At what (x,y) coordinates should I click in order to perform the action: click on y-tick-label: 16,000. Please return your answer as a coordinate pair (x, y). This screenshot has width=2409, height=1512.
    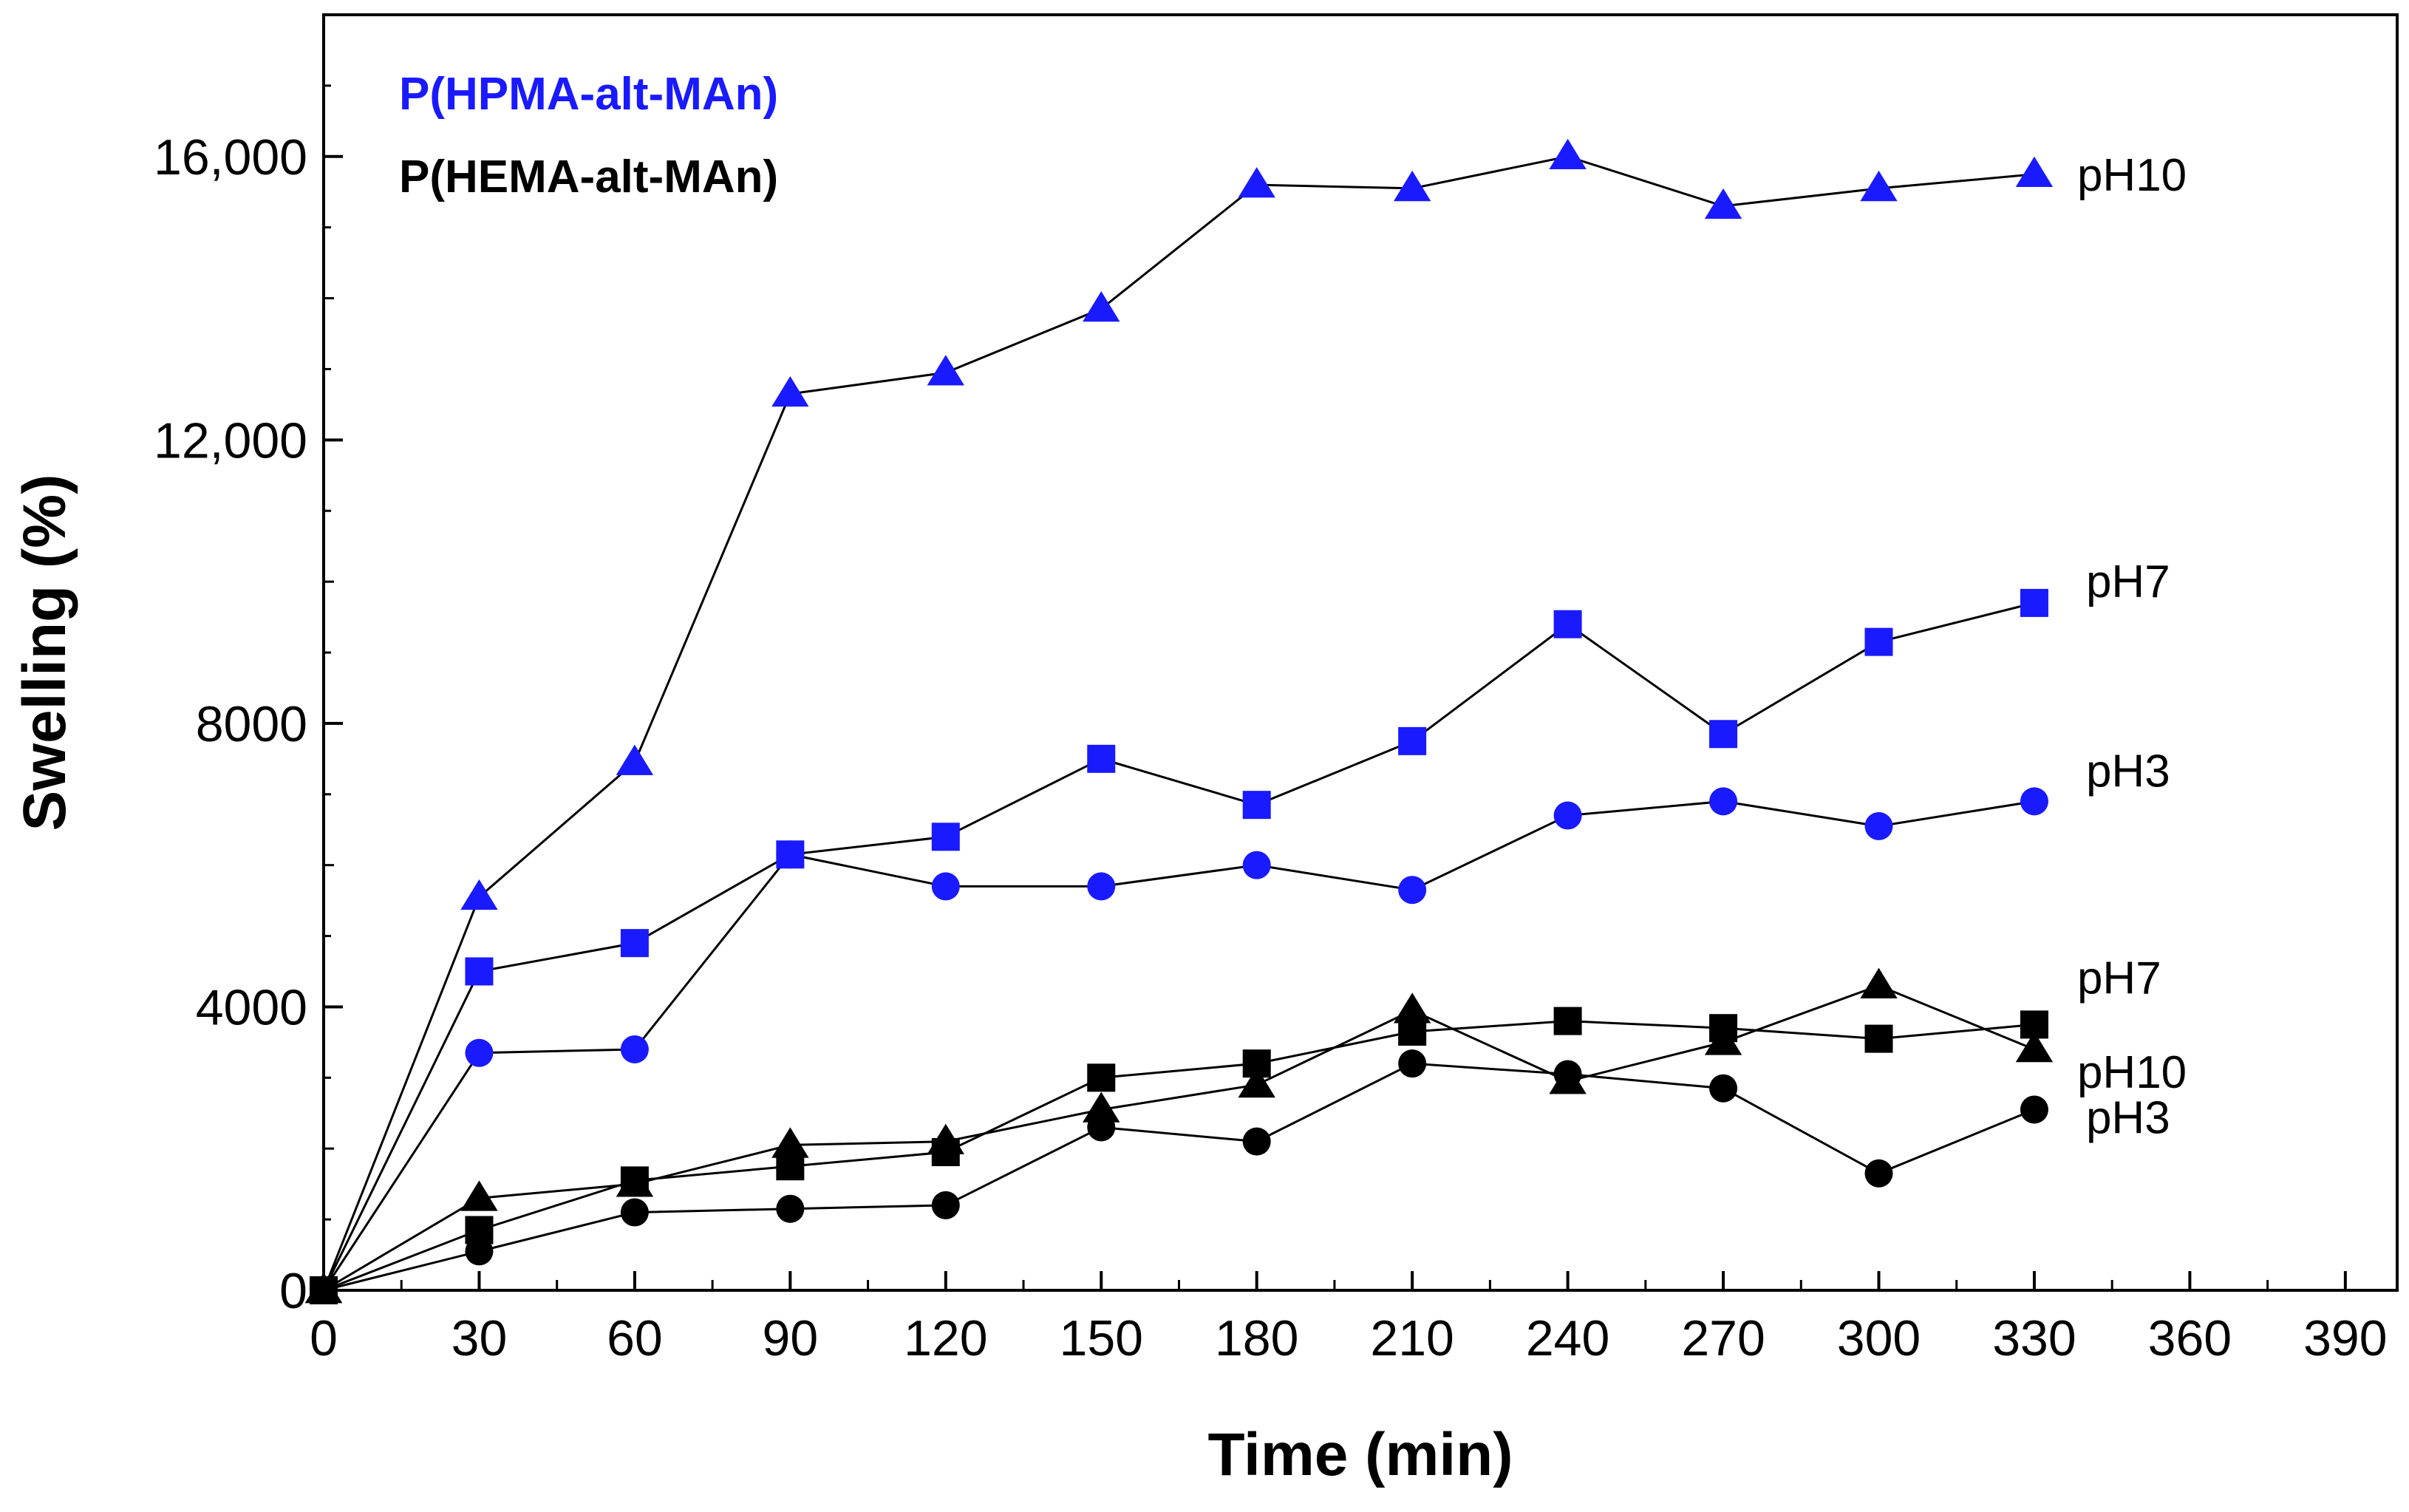
    Looking at the image, I should click on (230, 157).